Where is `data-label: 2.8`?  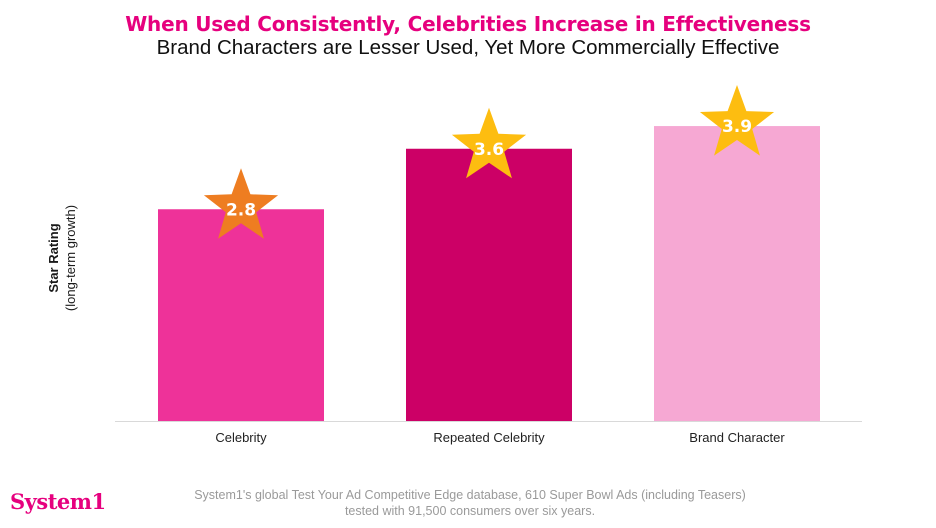
data-label: 2.8 is located at coordinates (241, 210).